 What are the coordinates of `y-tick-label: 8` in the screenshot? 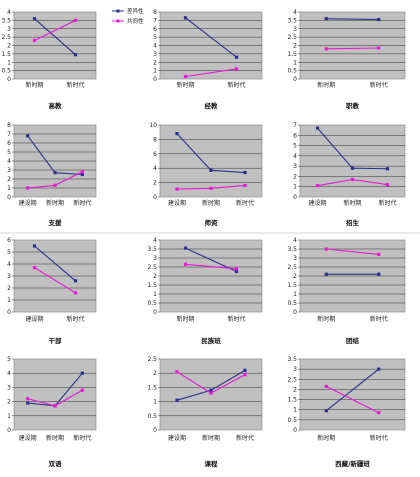 It's located at (155, 12).